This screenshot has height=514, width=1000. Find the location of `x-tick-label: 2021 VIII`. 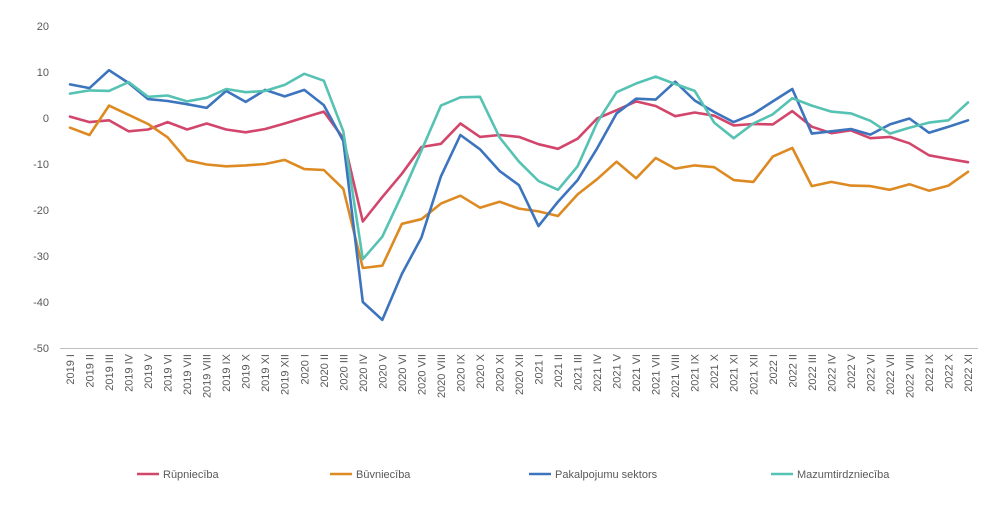

x-tick-label: 2021 VIII is located at coordinates (676, 376).